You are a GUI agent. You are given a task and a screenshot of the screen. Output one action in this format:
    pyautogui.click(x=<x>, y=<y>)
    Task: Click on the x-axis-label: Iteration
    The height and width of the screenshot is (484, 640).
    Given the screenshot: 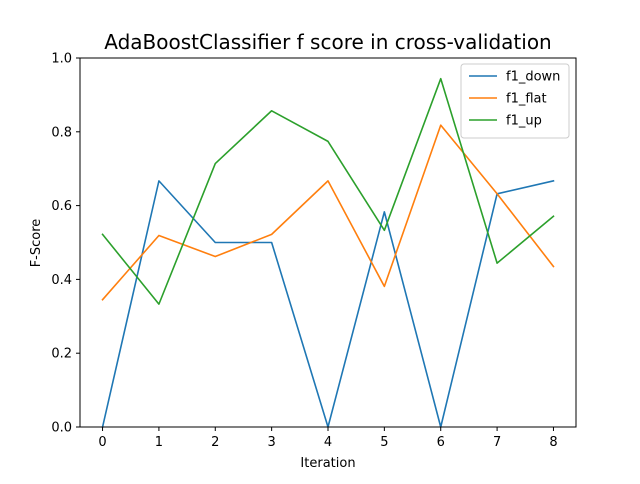 What is the action you would take?
    pyautogui.click(x=327, y=463)
    